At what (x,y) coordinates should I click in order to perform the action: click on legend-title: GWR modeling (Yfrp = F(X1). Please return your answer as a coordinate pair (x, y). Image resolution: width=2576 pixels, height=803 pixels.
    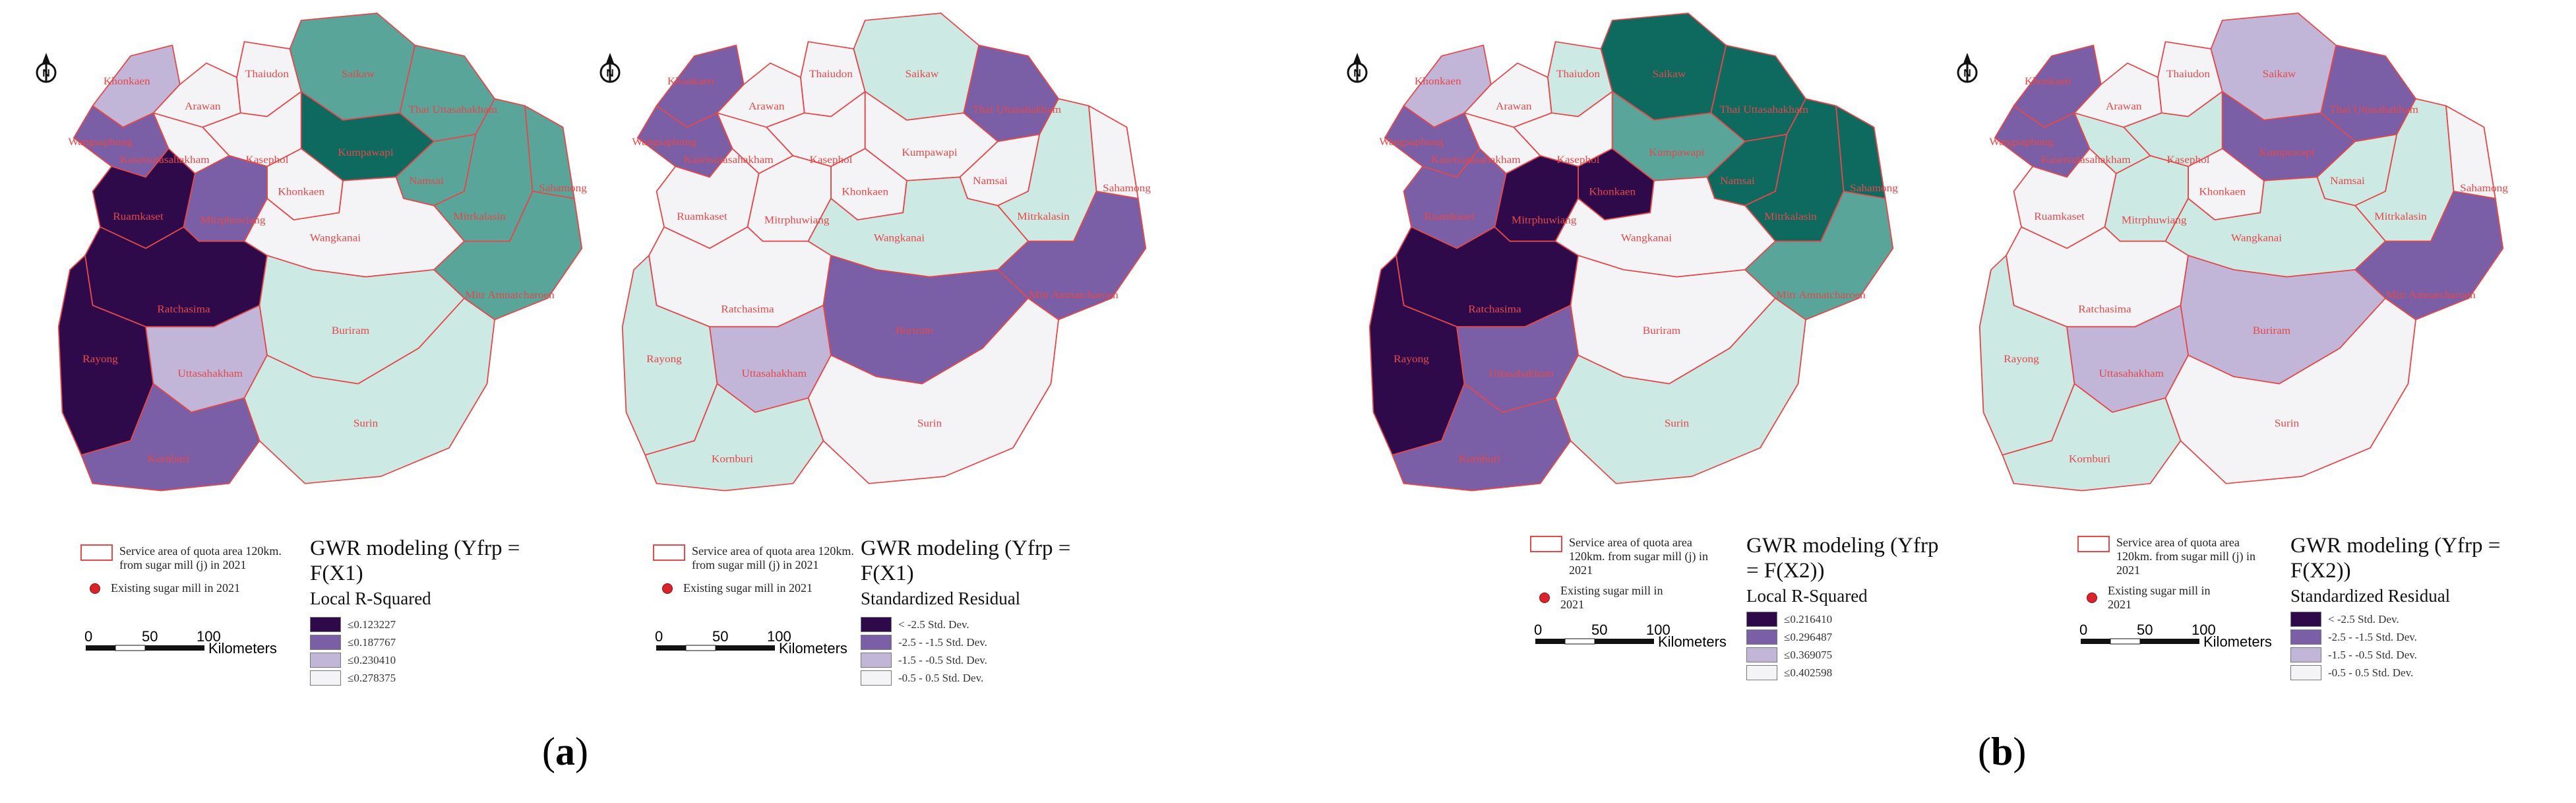
    Looking at the image, I should click on (415, 560).